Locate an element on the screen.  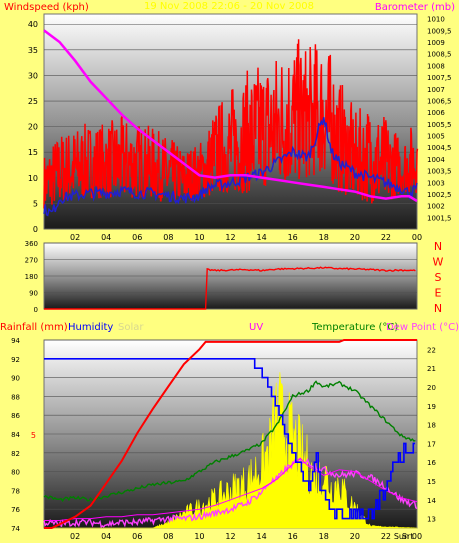
barometer-tick-label: 1003,5 is located at coordinates (439, 172).